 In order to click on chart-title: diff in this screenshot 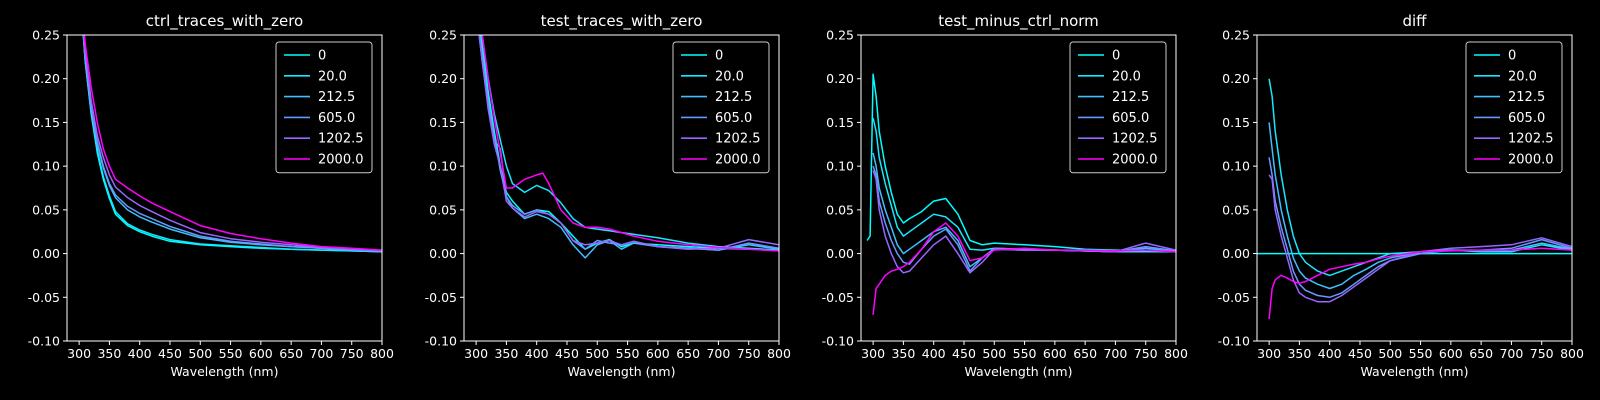, I will do `click(1414, 21)`.